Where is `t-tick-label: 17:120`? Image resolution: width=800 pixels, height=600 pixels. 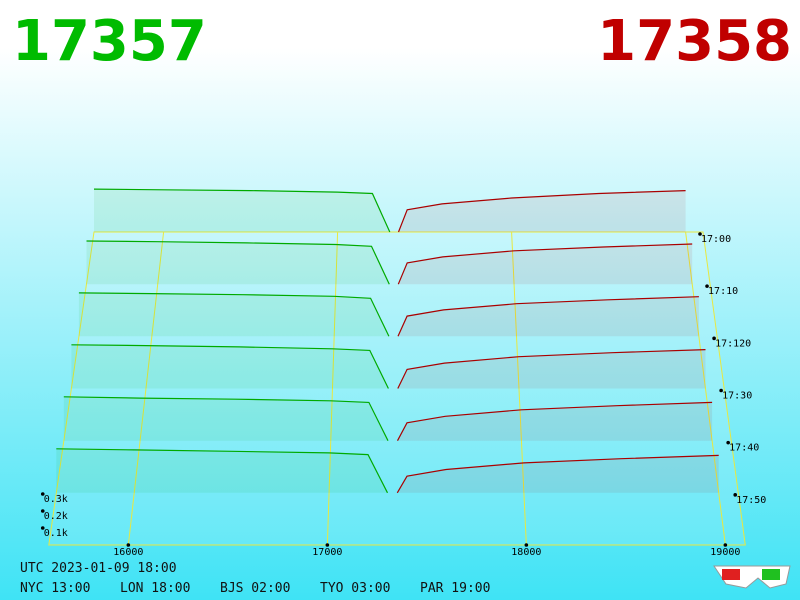
t-tick-label: 17:120 is located at coordinates (733, 343).